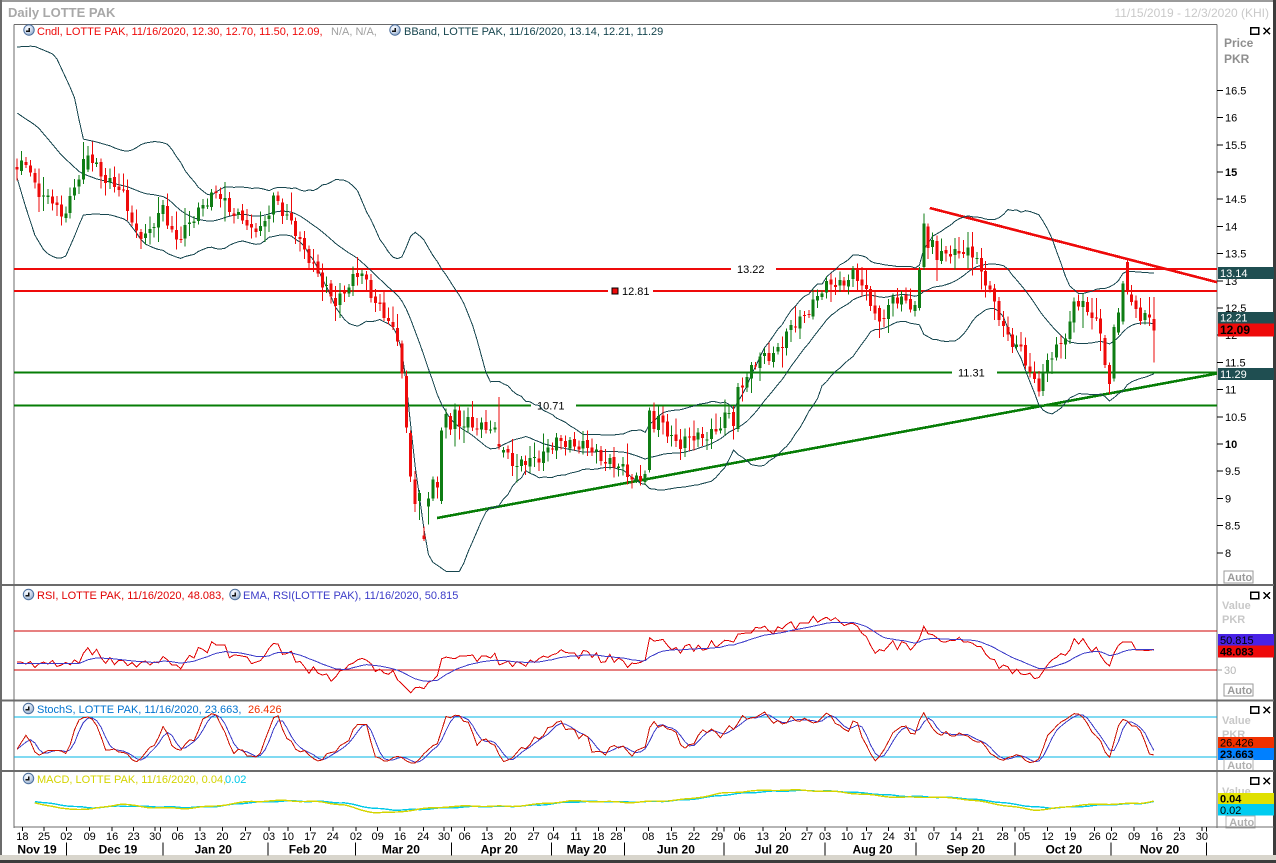  I want to click on svg-text: Jul 20, so click(772, 850).